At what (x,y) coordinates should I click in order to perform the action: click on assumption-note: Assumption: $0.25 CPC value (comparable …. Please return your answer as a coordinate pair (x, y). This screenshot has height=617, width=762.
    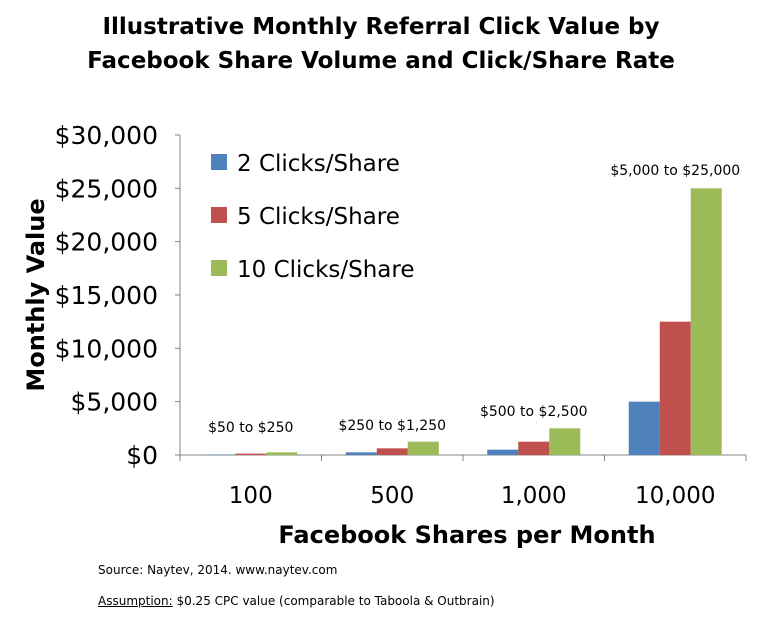
    Looking at the image, I should click on (296, 601).